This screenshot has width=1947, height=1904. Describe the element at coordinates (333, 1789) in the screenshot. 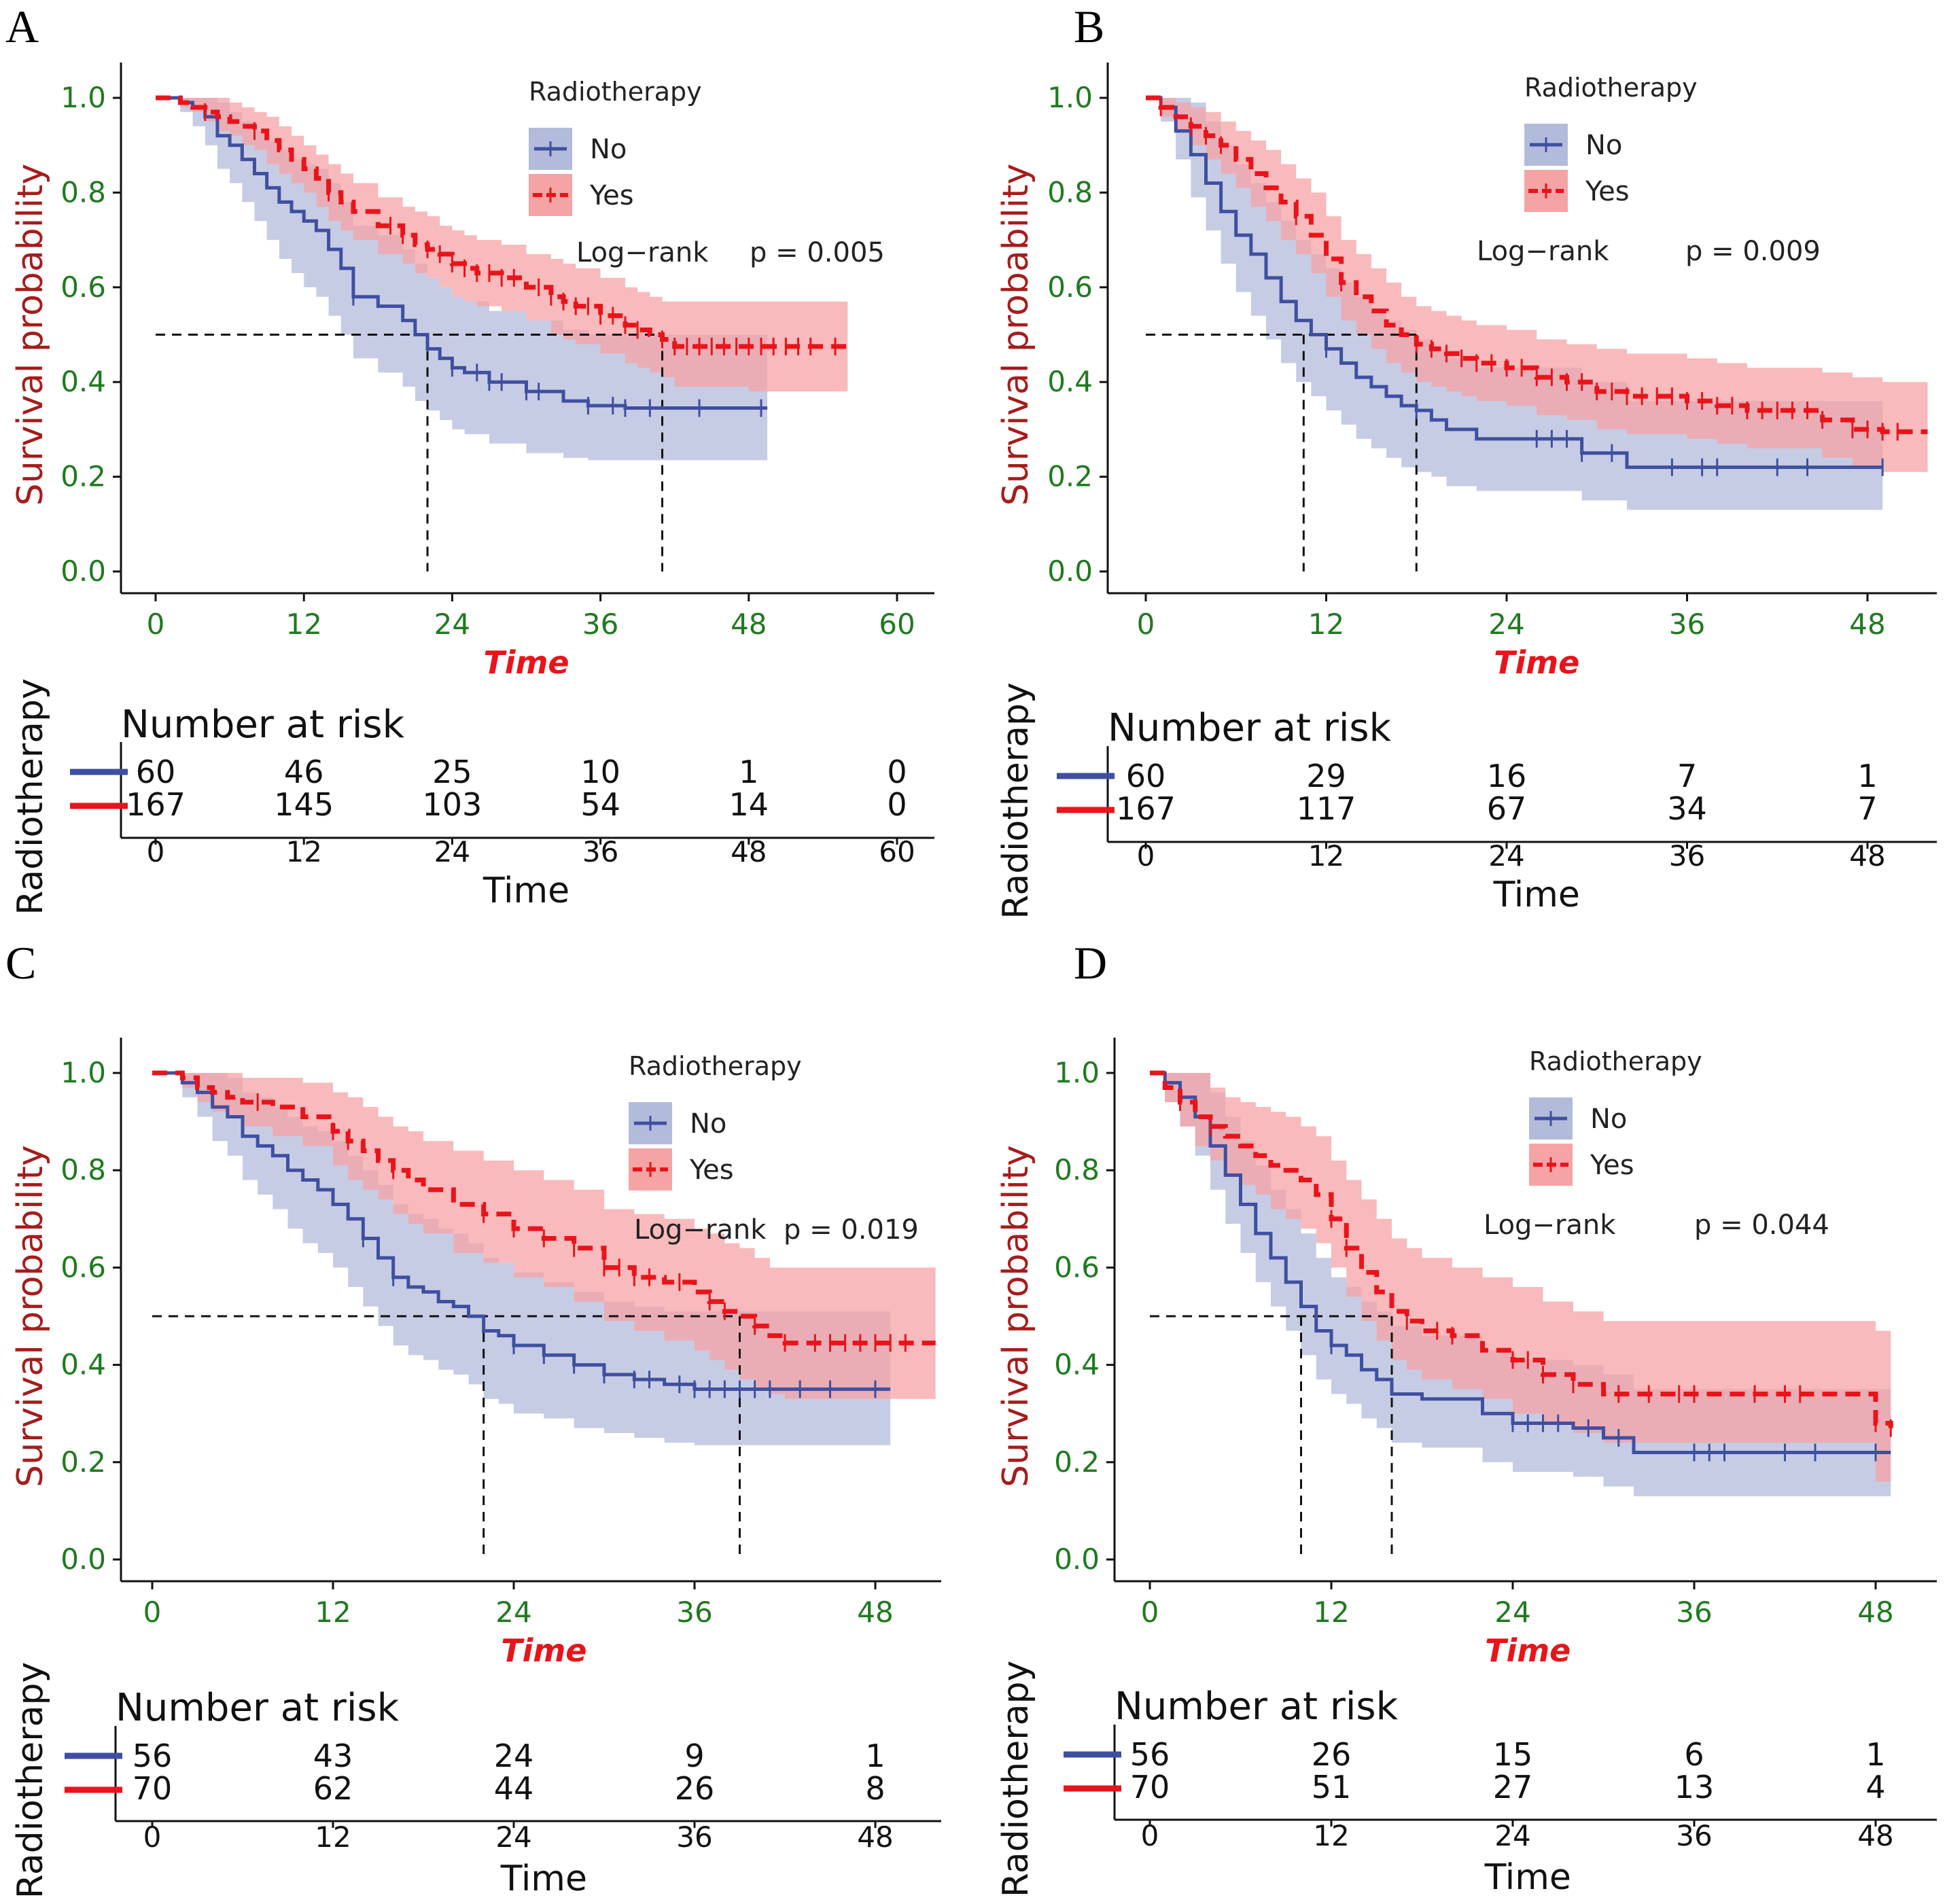

I see `risk-count-yes: 62` at that location.